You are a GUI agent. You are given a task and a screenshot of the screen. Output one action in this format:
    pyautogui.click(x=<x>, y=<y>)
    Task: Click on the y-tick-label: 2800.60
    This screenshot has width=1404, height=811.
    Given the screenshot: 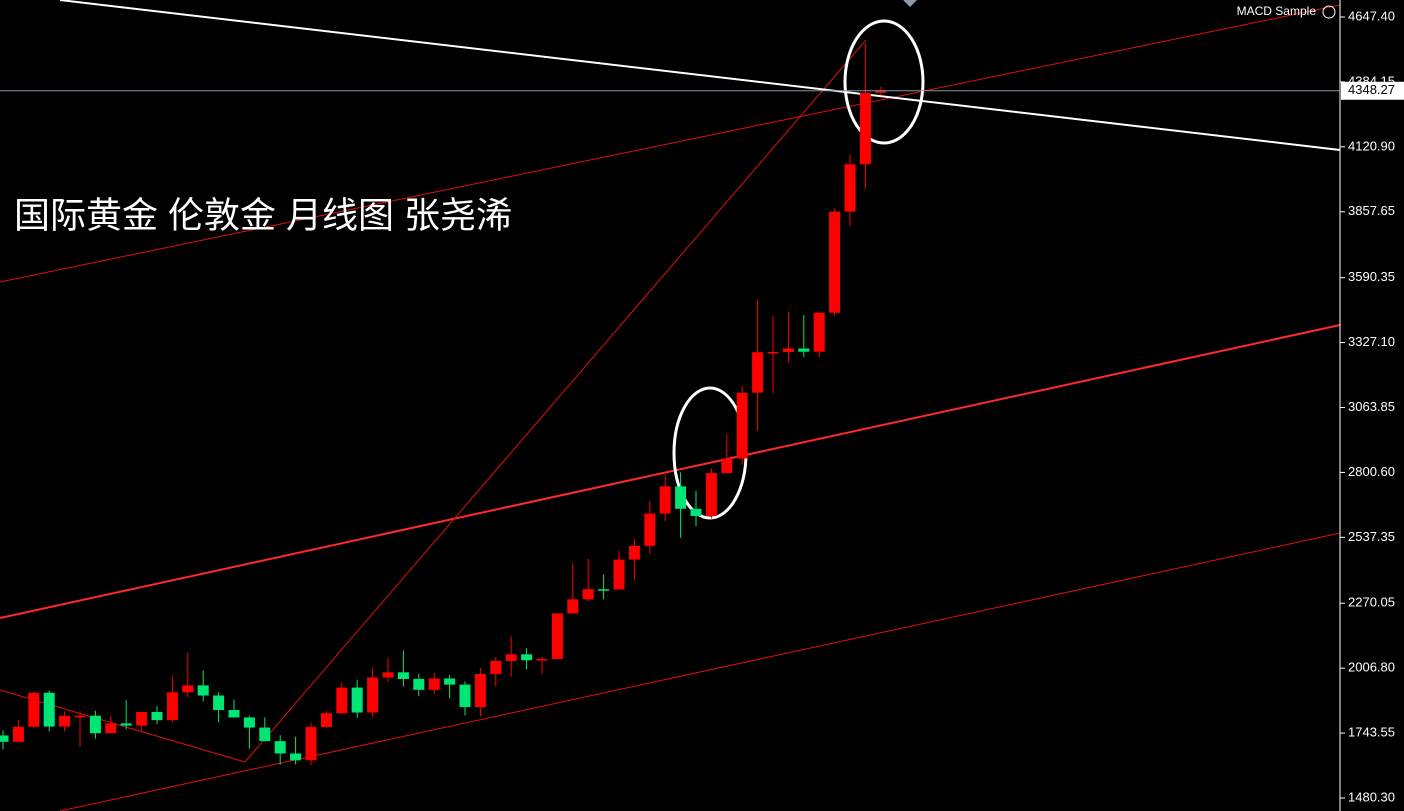 What is the action you would take?
    pyautogui.click(x=1371, y=471)
    